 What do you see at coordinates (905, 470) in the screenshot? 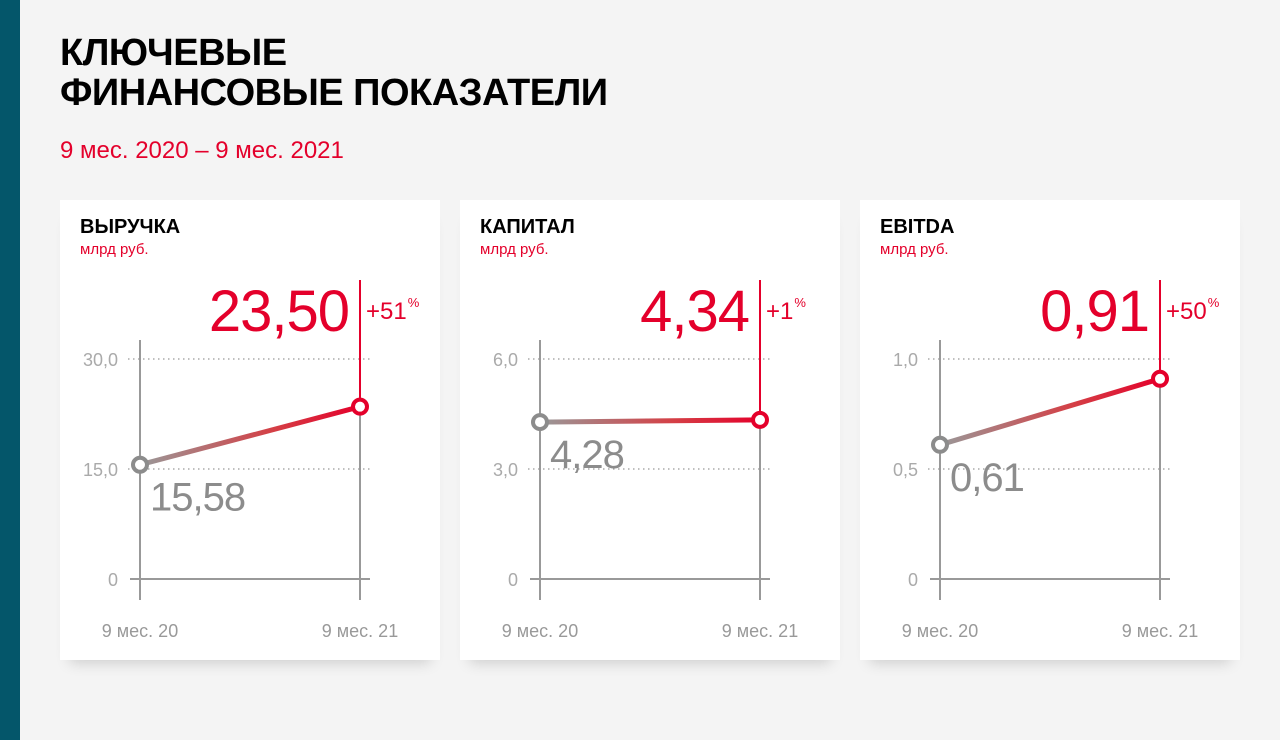
I see `y-tick-label: 0,5` at bounding box center [905, 470].